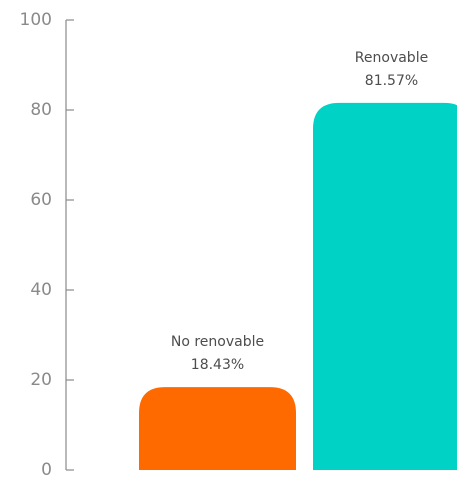  Describe the element at coordinates (217, 428) in the screenshot. I see `bar-no-renovable` at that location.